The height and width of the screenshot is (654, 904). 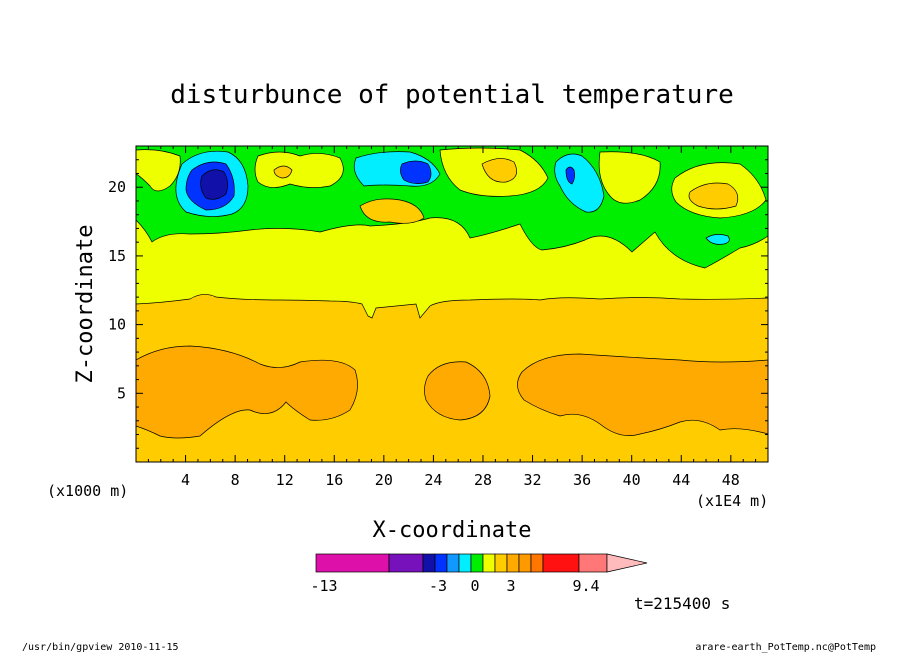 I want to click on time-label: t=215400 s, so click(x=682, y=603).